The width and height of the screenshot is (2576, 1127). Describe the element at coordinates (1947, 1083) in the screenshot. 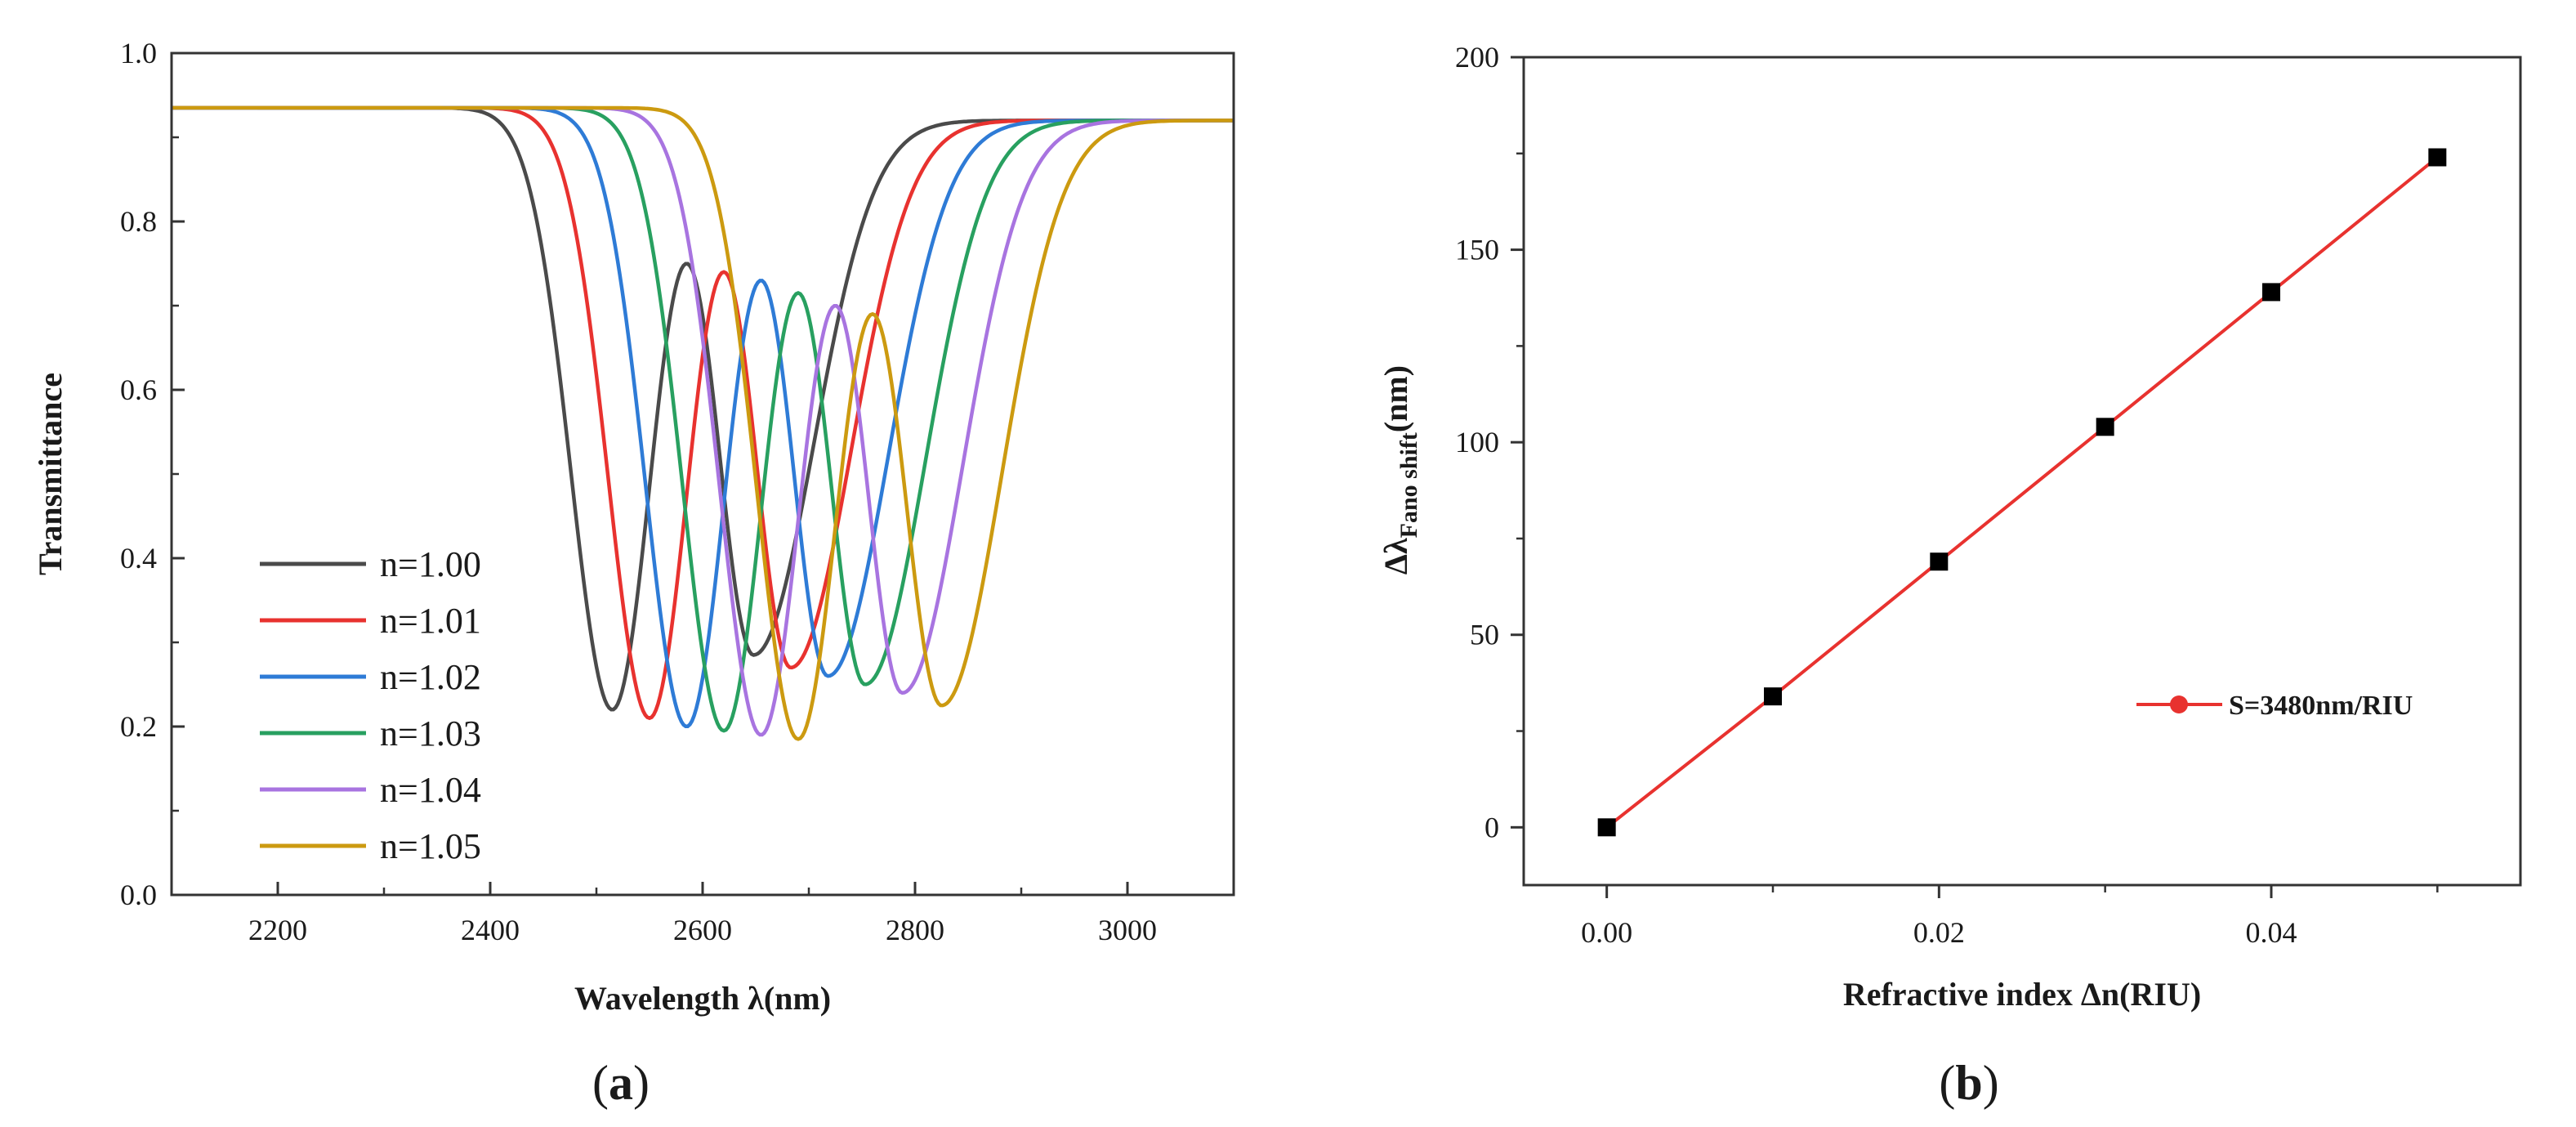

I see `panel-b-label-open: (` at that location.